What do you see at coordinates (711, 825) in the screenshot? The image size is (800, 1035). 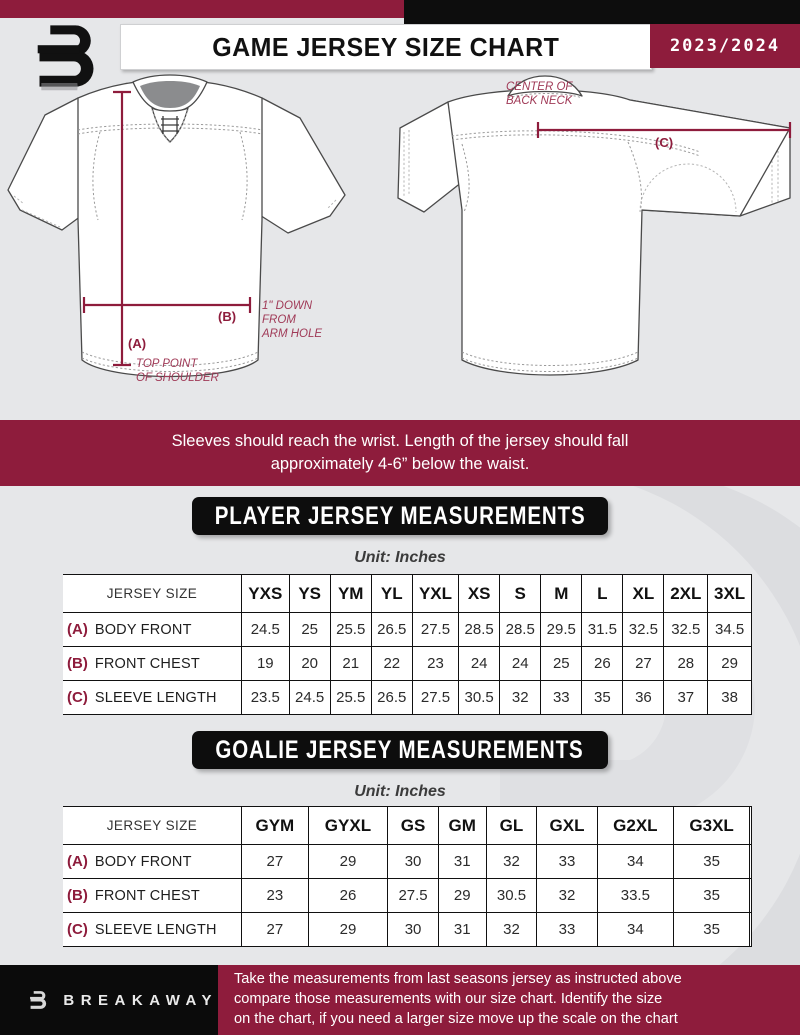 I see `column-header-g3xl: G3XL` at bounding box center [711, 825].